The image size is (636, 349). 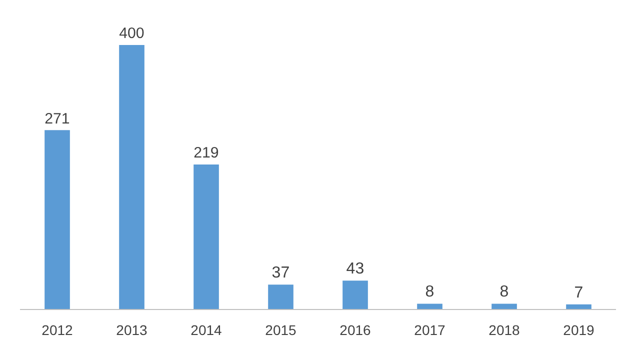 What do you see at coordinates (281, 273) in the screenshot?
I see `data-label: 37` at bounding box center [281, 273].